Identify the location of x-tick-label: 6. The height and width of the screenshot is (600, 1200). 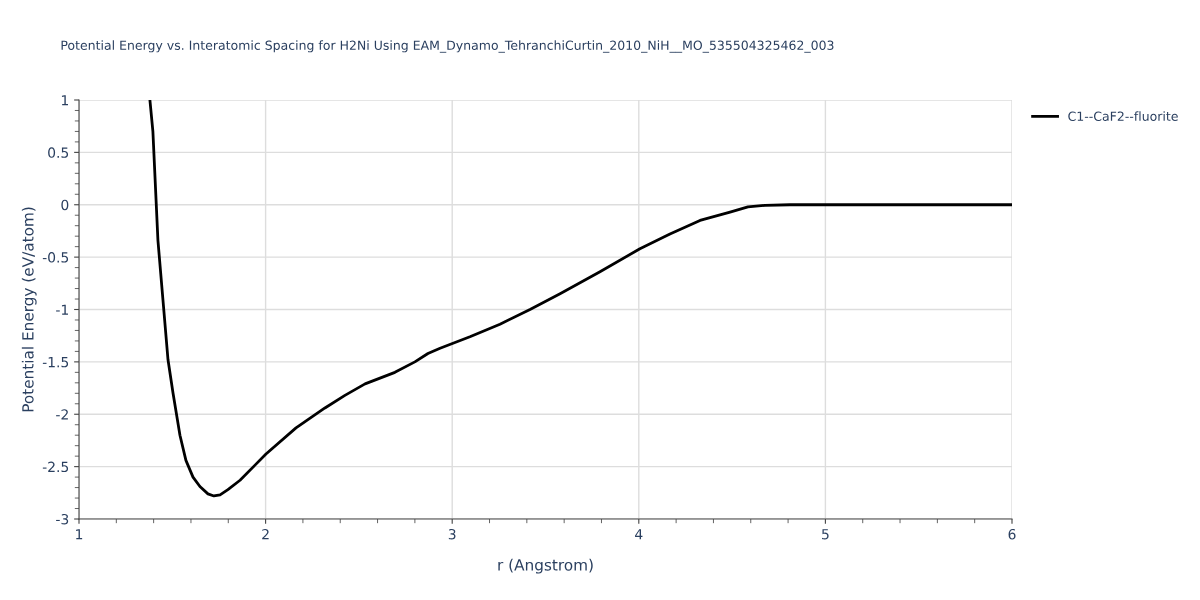
(1012, 534).